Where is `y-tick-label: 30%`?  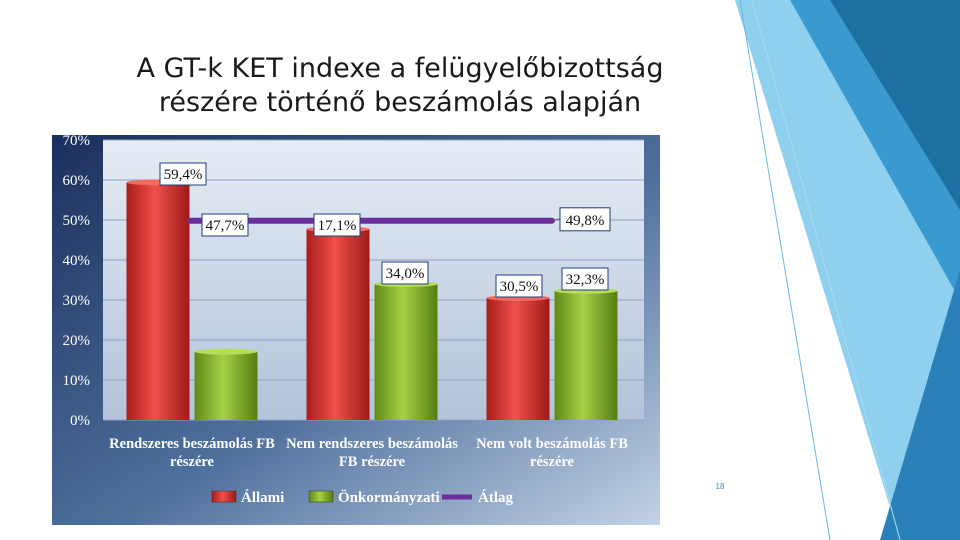
y-tick-label: 30% is located at coordinates (77, 301).